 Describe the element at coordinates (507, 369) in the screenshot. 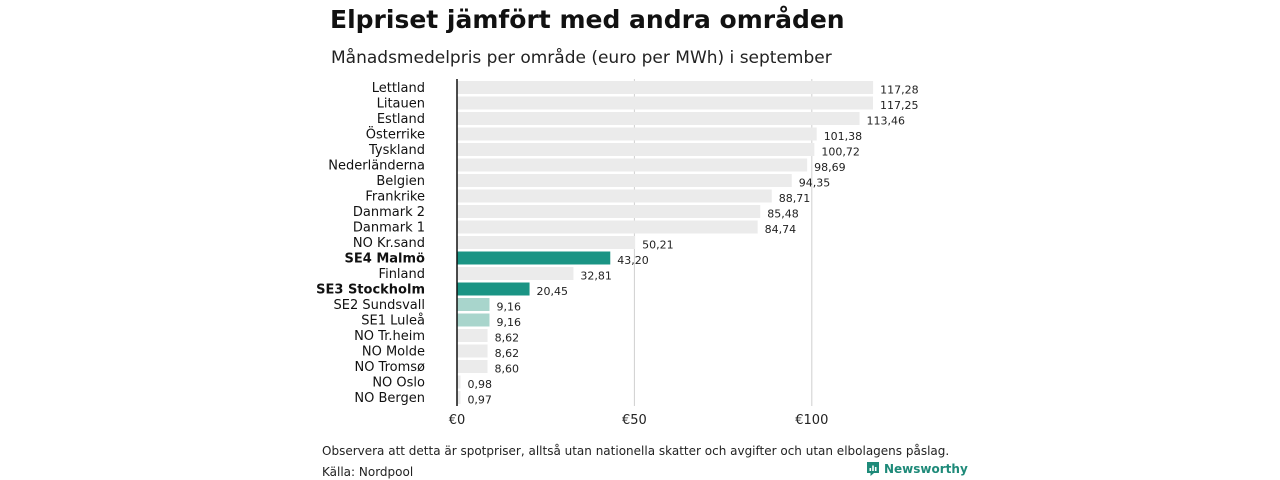

I see `value-label: 8,60` at that location.